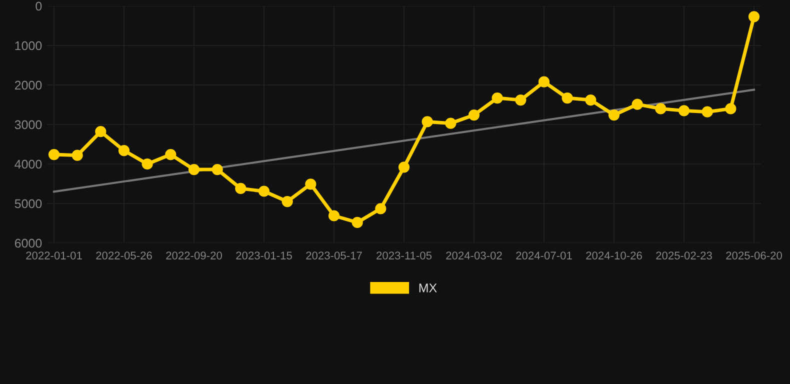 This screenshot has width=790, height=384. I want to click on x-tick-label: 2023-11-05, so click(404, 256).